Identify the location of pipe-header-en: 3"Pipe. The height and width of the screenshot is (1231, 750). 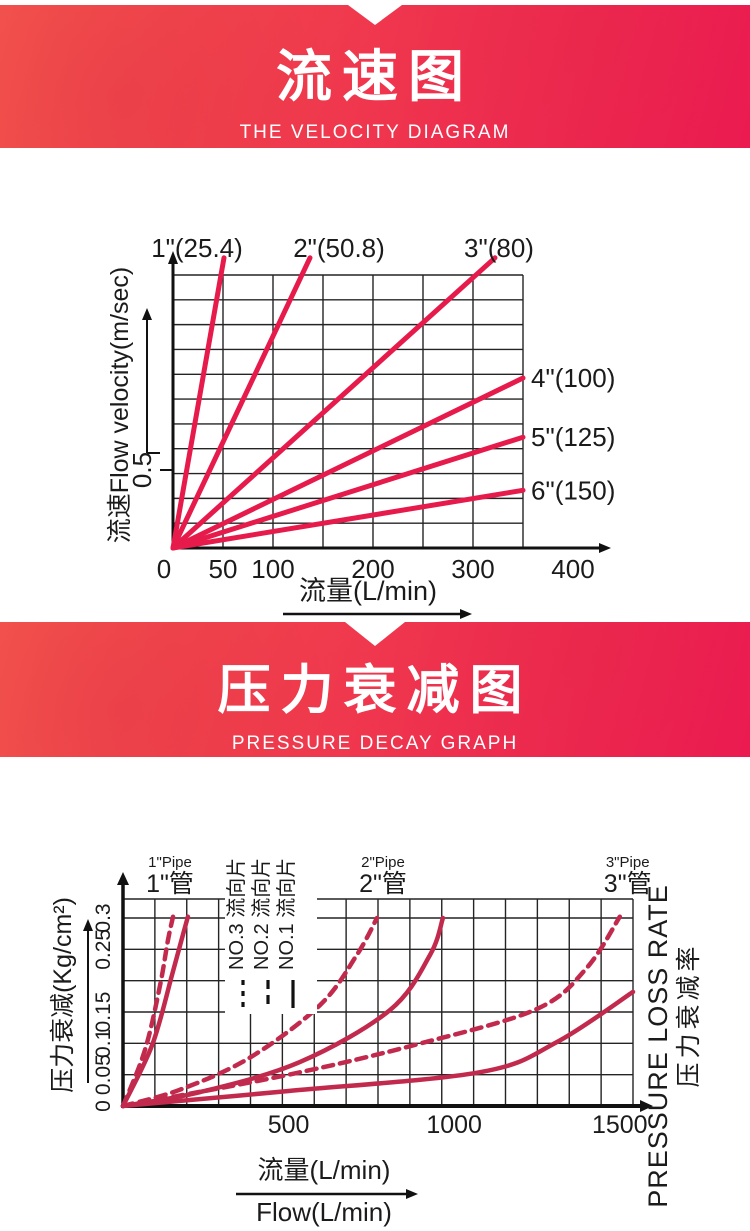
(628, 862).